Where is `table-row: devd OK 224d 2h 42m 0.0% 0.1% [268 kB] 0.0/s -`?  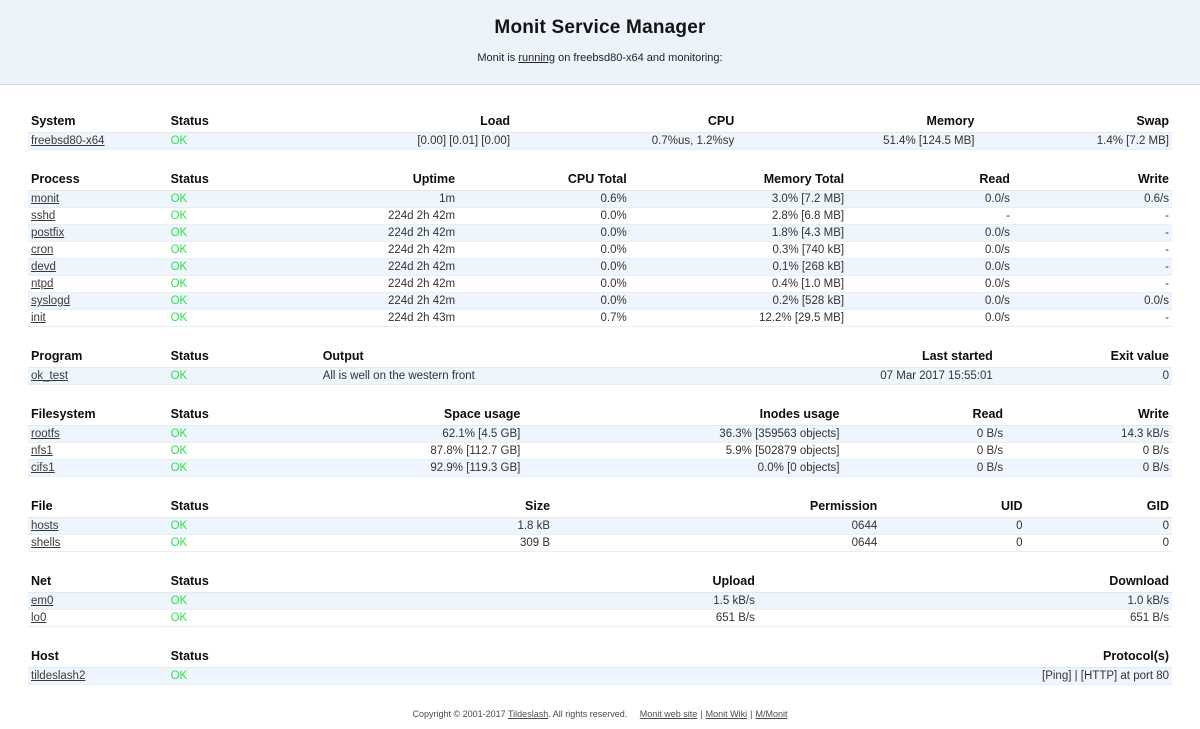
table-row: devd OK 224d 2h 42m 0.0% 0.1% [268 kB] 0.0/s - is located at coordinates (600, 267).